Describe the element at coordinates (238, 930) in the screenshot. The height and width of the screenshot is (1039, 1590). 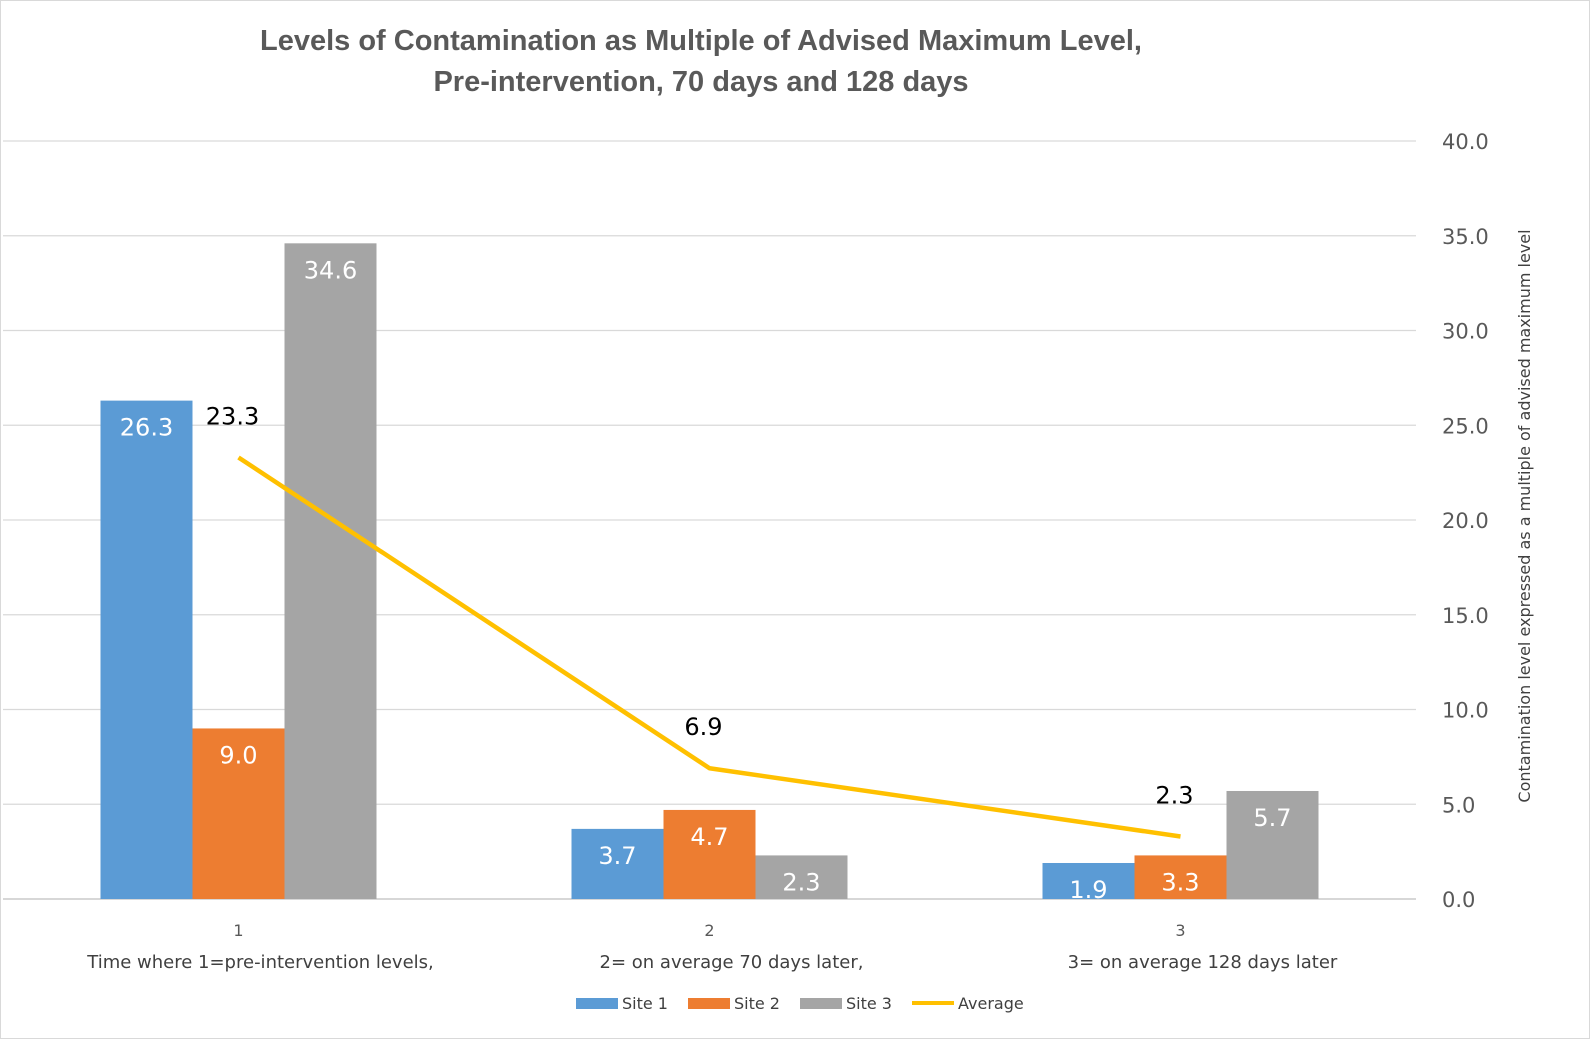
I see `x-tick-label: 1` at that location.